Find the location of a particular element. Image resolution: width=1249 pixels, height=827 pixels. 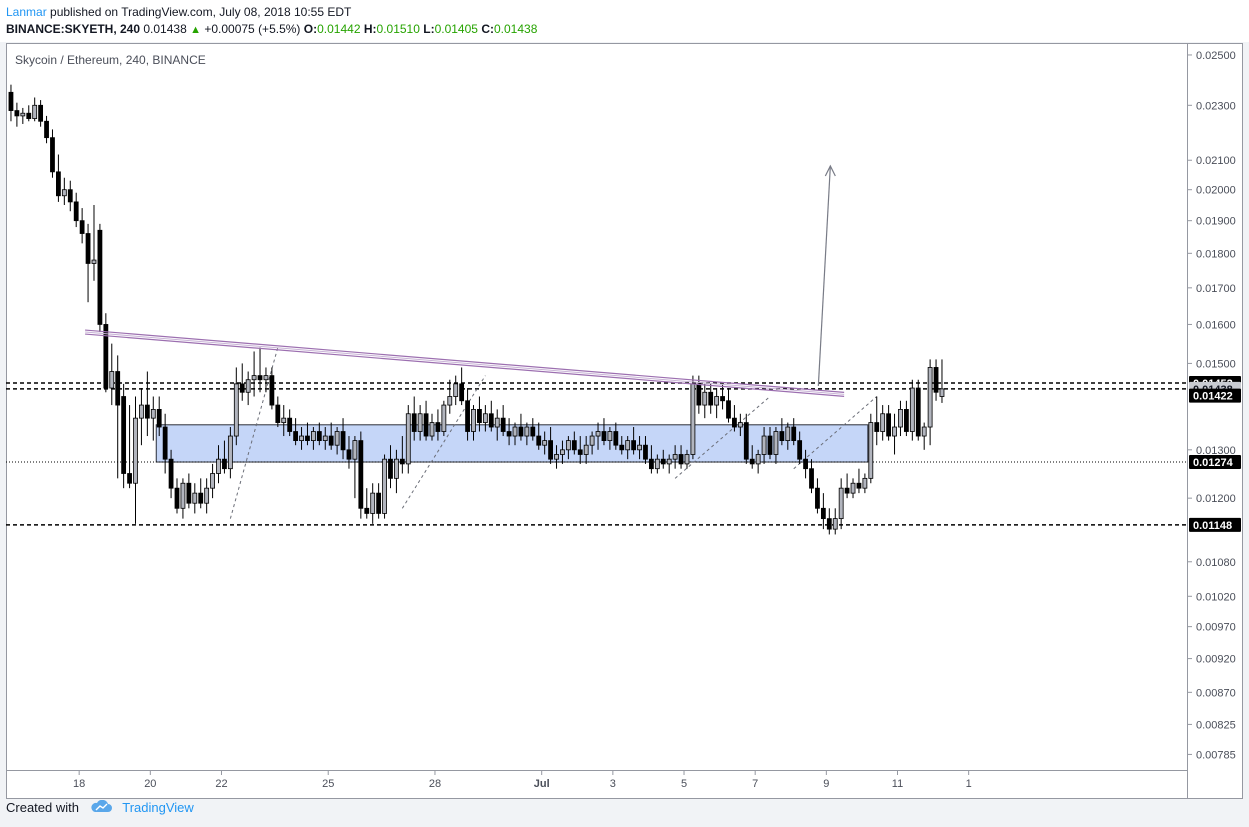

y-tick-label: 0.02500 is located at coordinates (1216, 56).